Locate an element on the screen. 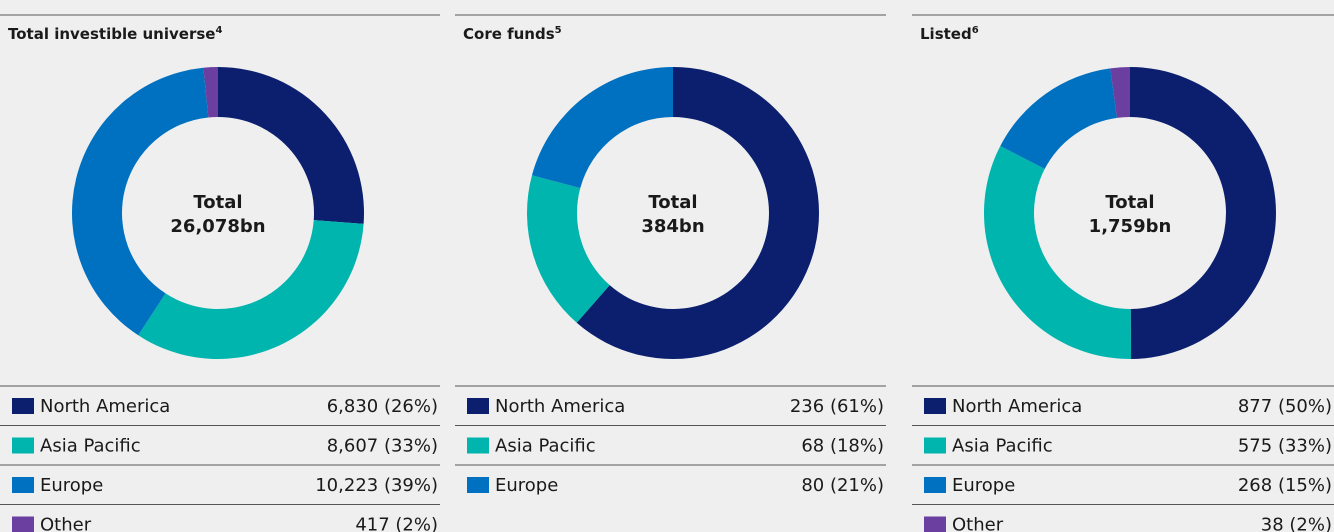 This screenshot has height=532, width=1334. legend-value: 877 (50%) is located at coordinates (1285, 406).